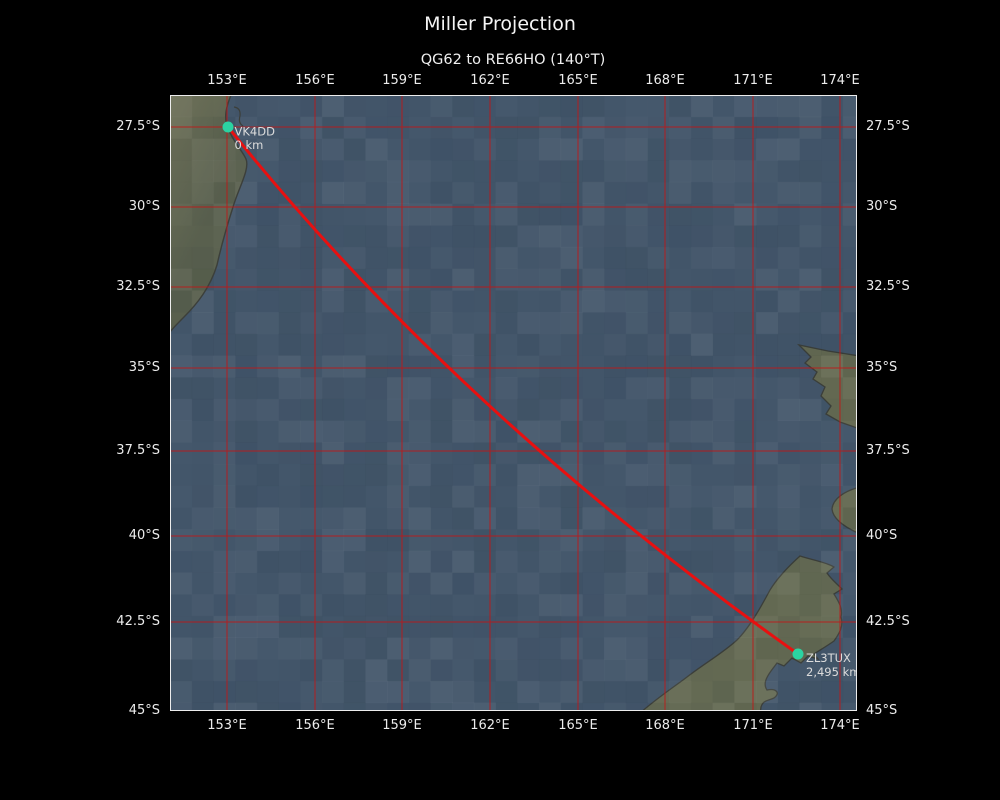 This screenshot has width=1000, height=800. I want to click on destination-distance-label: 2,495 km, so click(831, 672).